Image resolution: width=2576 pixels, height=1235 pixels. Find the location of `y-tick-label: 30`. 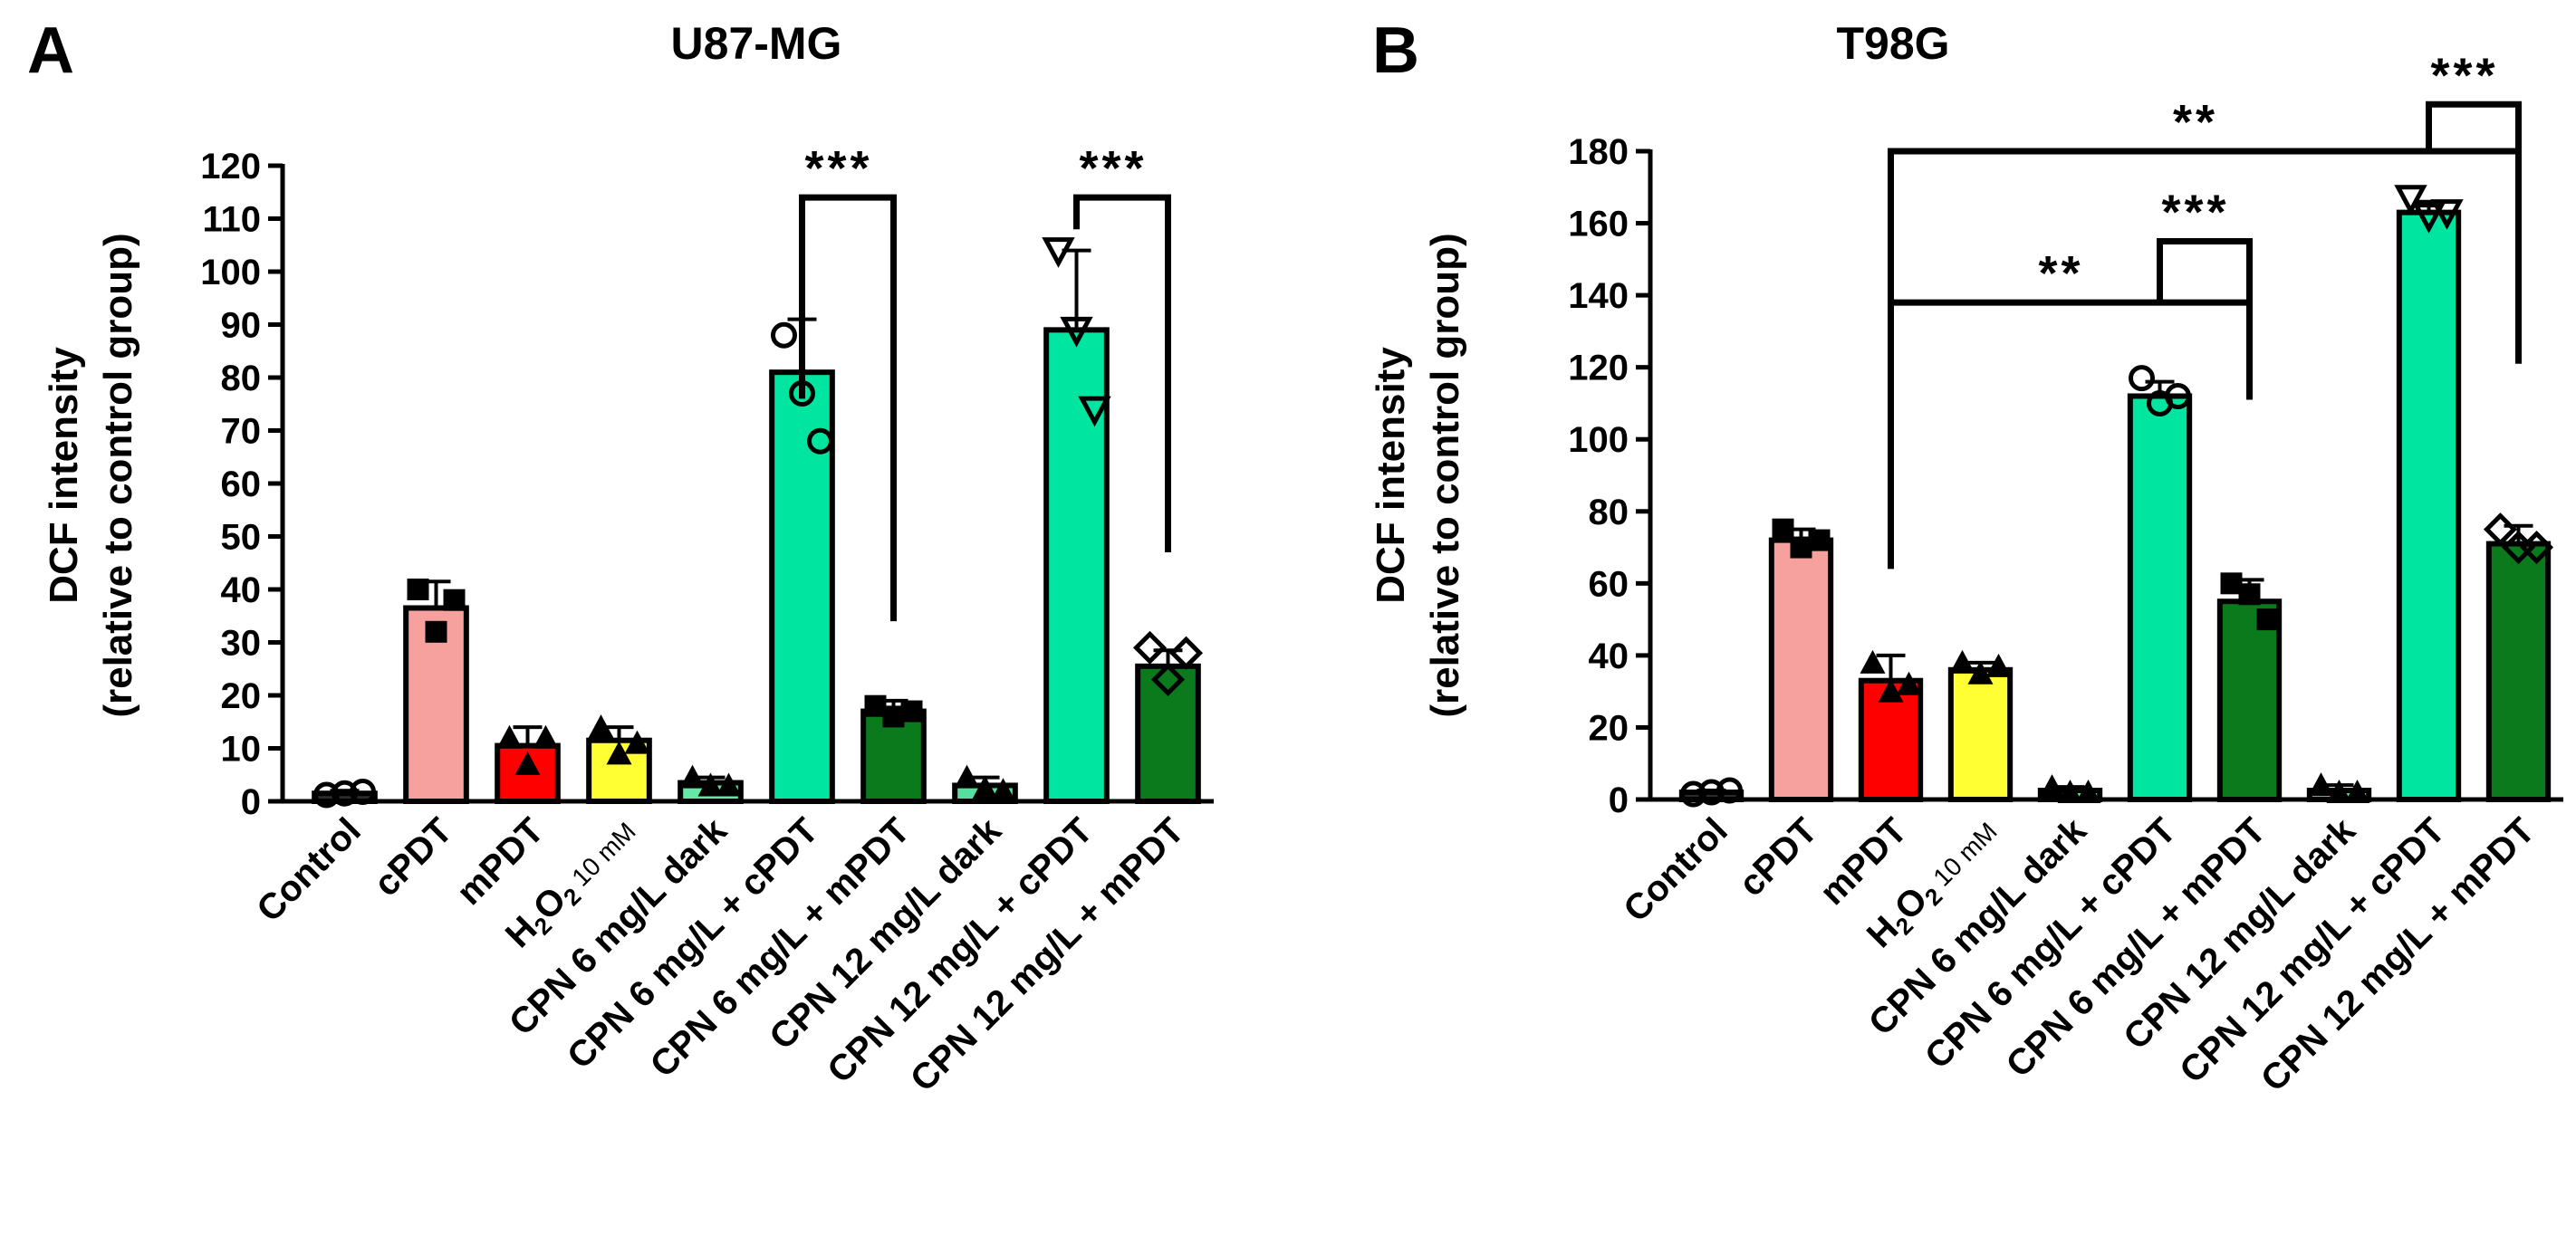

y-tick-label: 30 is located at coordinates (241, 644).